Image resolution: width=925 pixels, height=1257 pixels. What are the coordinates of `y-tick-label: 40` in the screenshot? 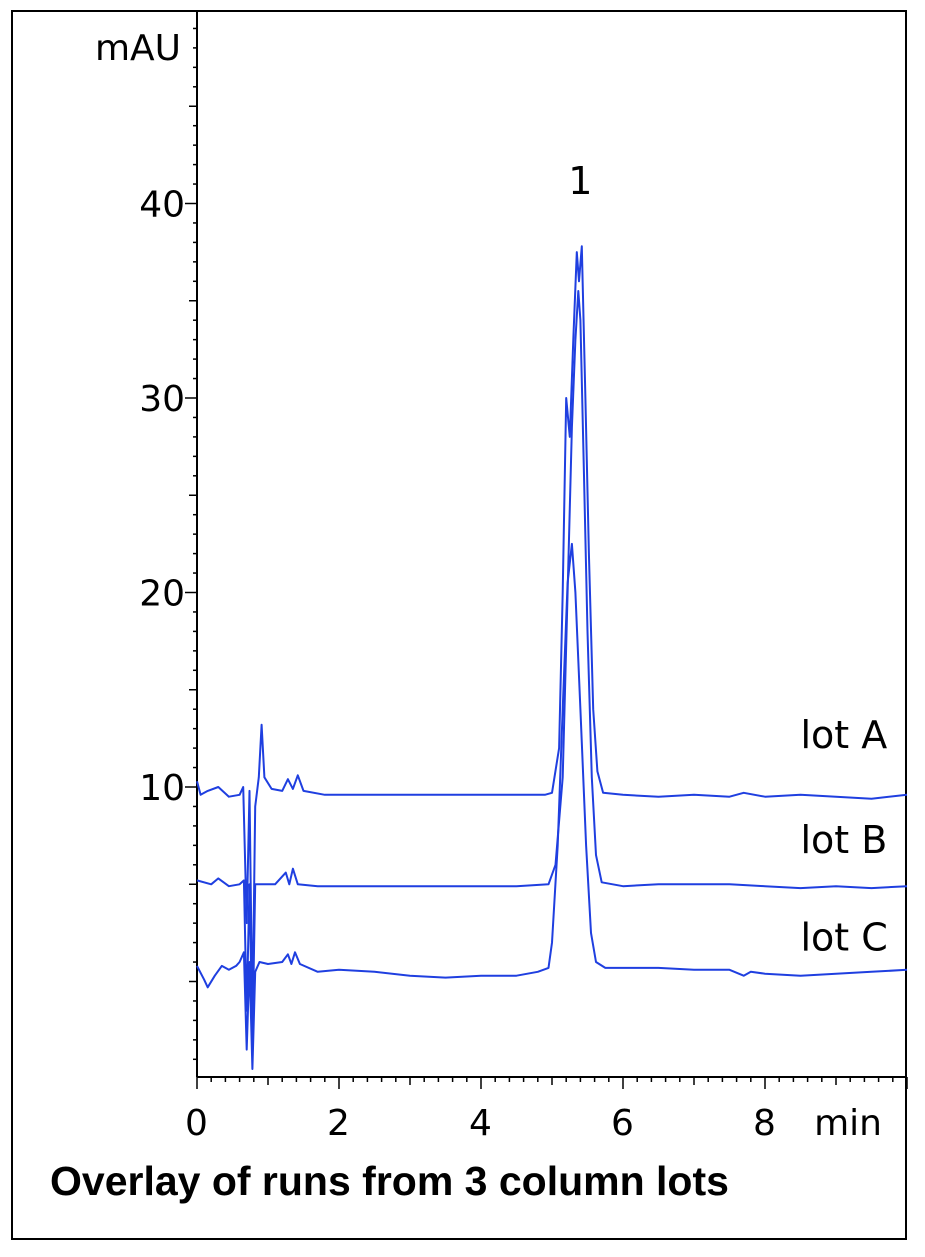 It's located at (162, 205).